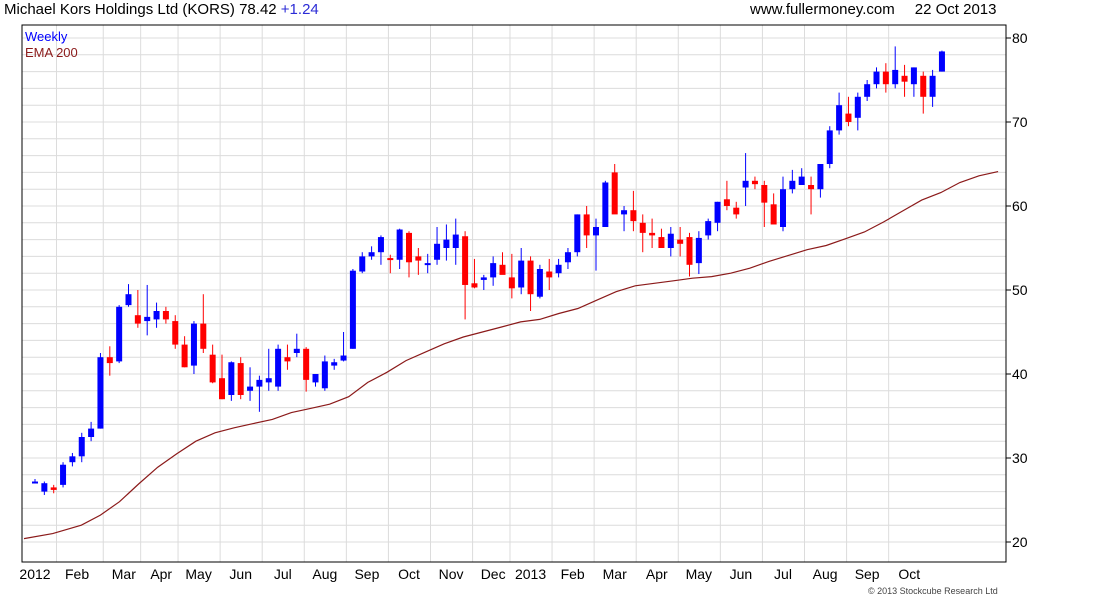  What do you see at coordinates (741, 574) in the screenshot?
I see `x-tick-label: Jun` at bounding box center [741, 574].